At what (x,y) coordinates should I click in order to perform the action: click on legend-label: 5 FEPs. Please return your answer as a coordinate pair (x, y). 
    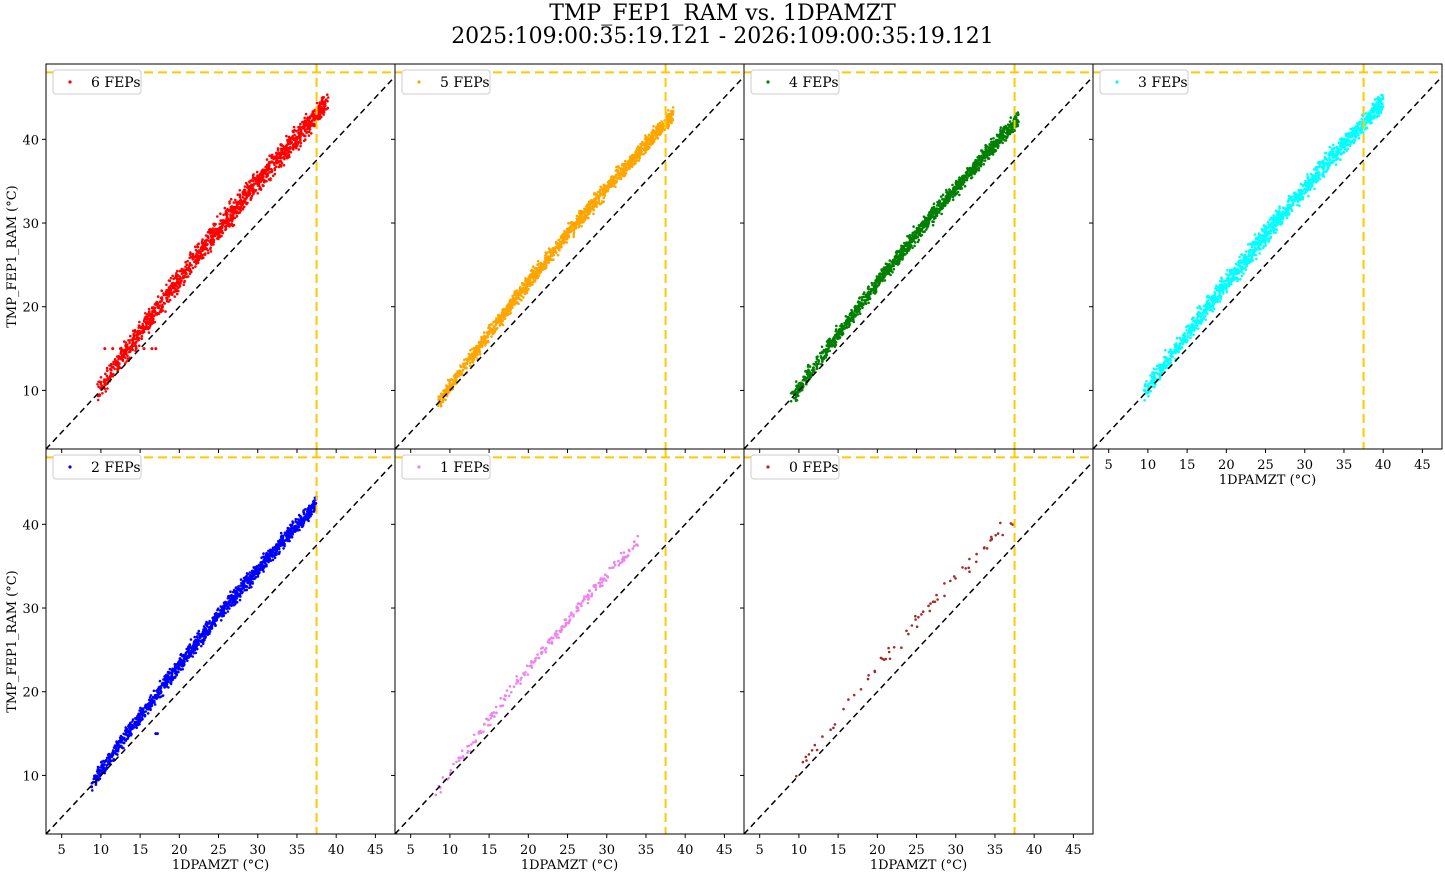
    Looking at the image, I should click on (465, 83).